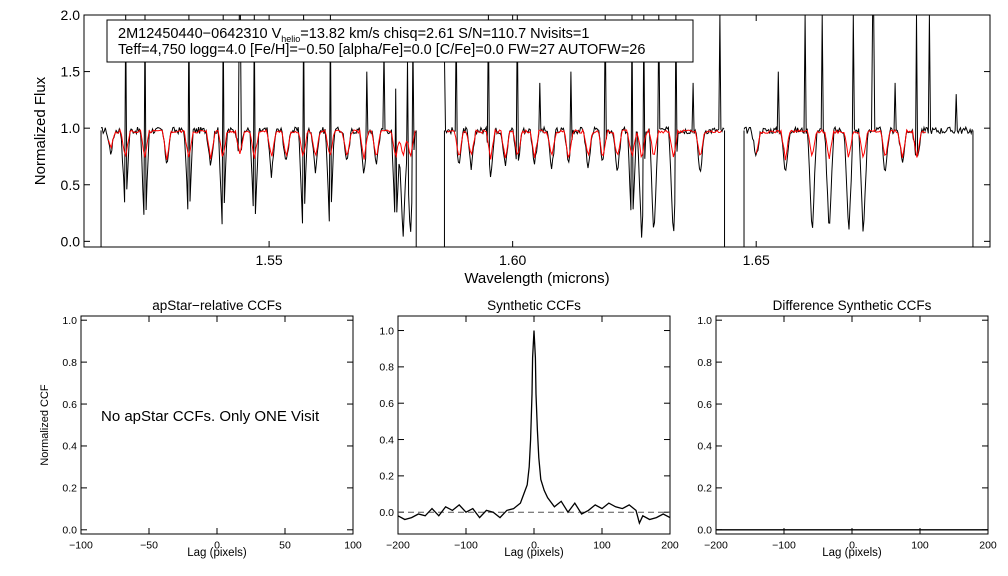  Describe the element at coordinates (704, 531) in the screenshot. I see `difference-ccf-y-tick-label: 0.0` at that location.